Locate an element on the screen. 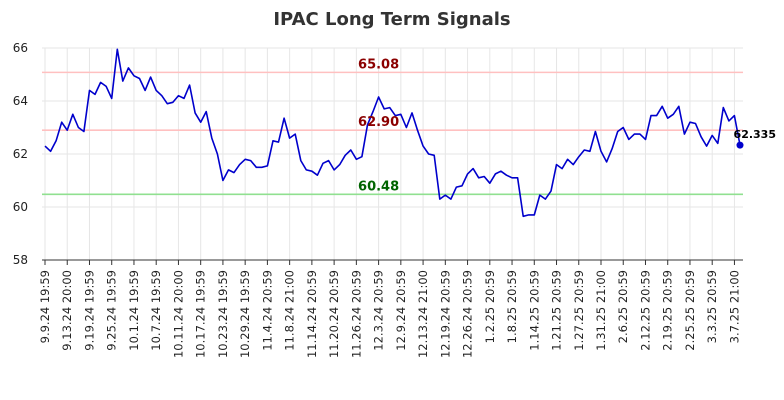 This screenshot has width=784, height=400. x-tick-label: 1.8.25 20:59 is located at coordinates (512, 306).